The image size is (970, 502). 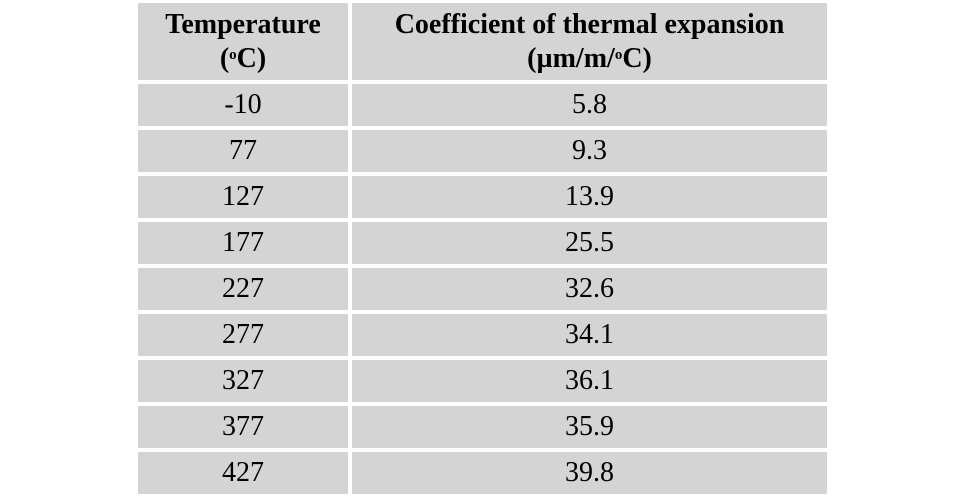 I want to click on cell-temperature: 77, so click(x=243, y=151).